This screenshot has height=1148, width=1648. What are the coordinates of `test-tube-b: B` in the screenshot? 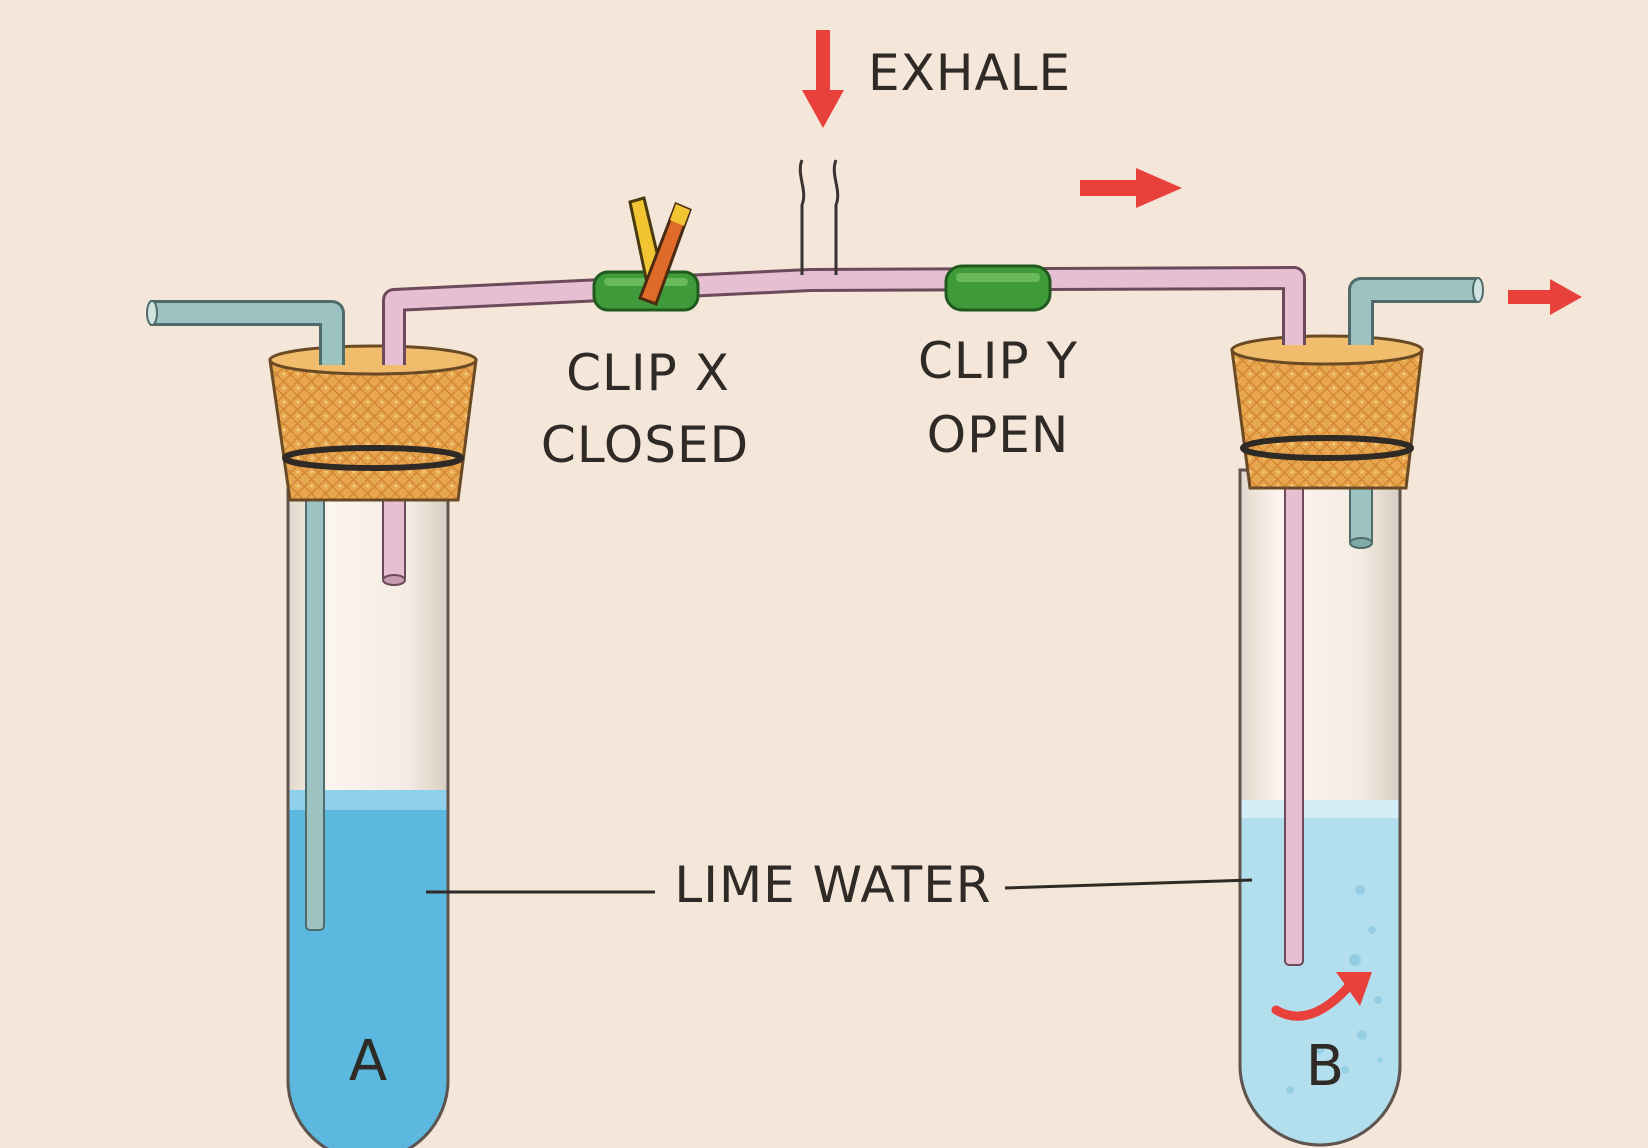 It's located at (1327, 740).